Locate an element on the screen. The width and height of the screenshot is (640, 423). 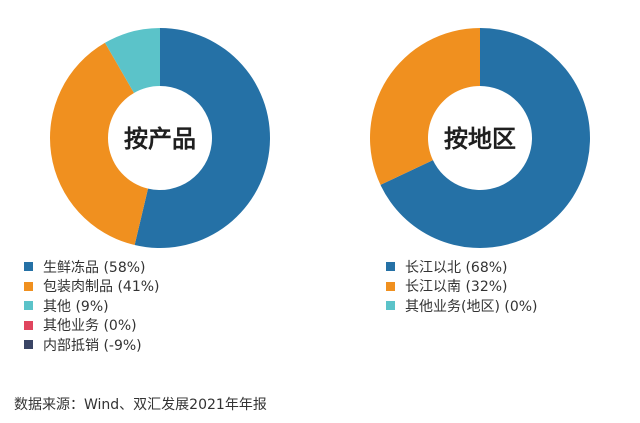
slice-包装肉制品 is located at coordinates (99, 144).